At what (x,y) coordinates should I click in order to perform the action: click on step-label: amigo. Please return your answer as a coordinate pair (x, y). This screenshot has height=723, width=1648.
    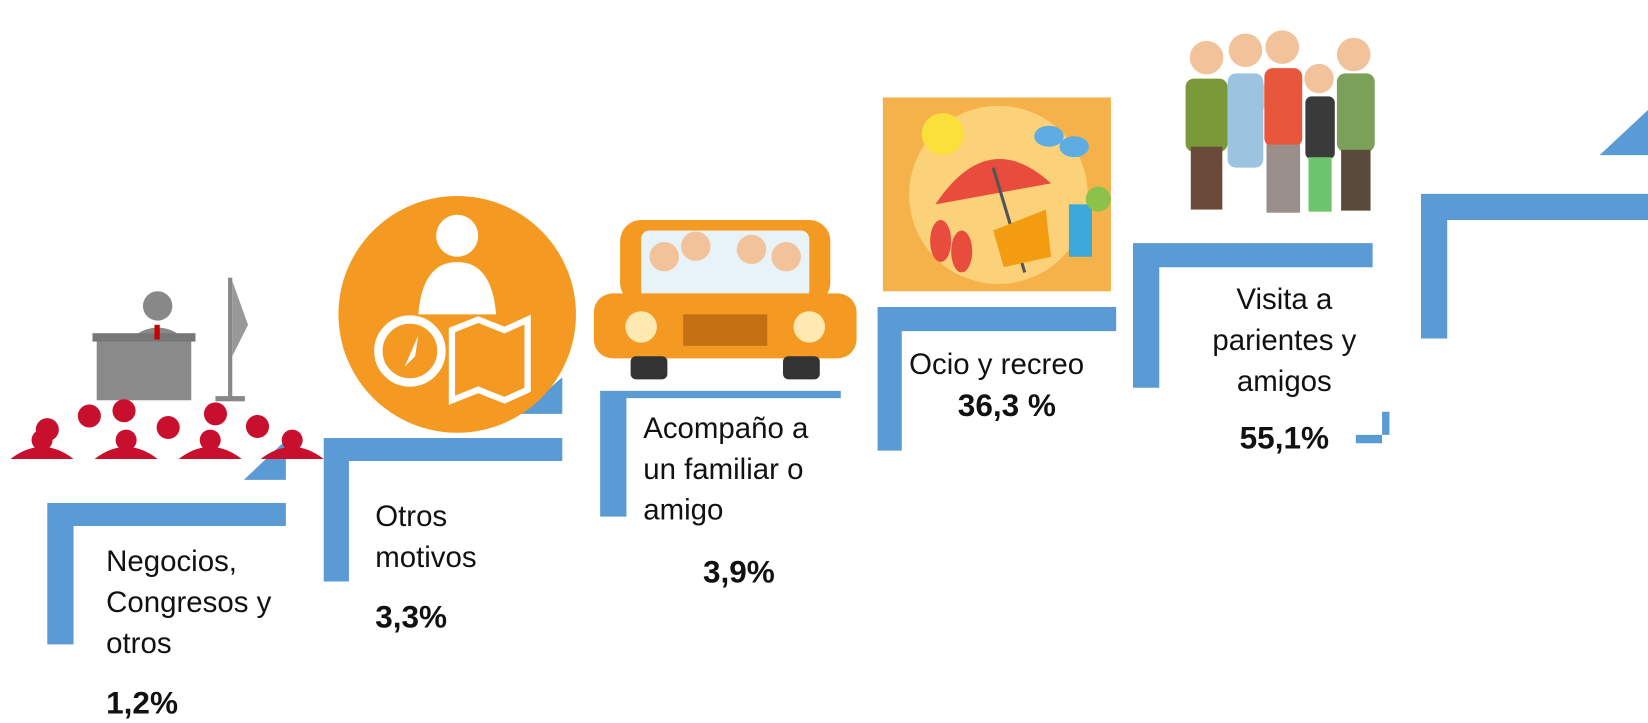
    Looking at the image, I should click on (683, 510).